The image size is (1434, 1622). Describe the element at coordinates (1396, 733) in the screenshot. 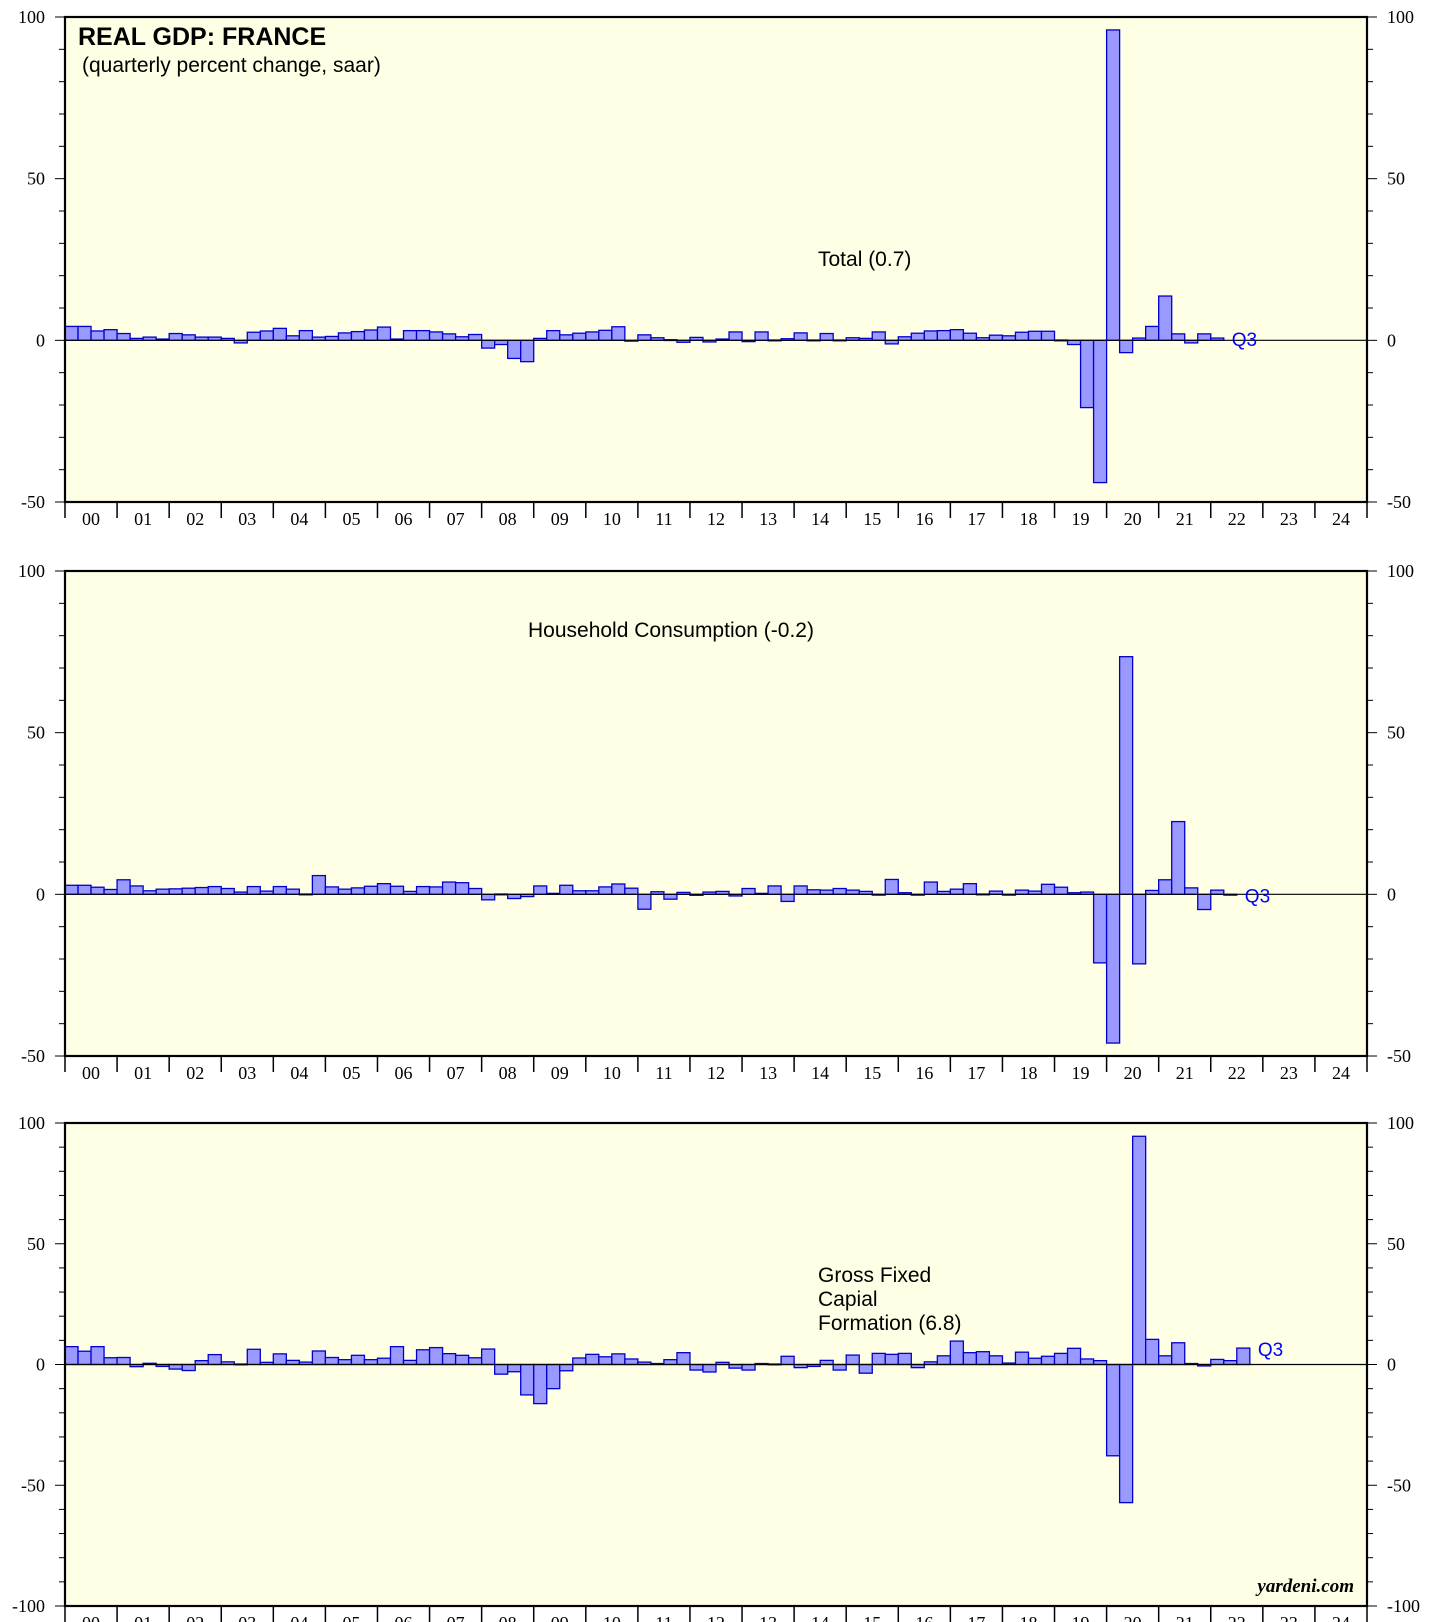

I see `y-tick-label-right: 50` at that location.